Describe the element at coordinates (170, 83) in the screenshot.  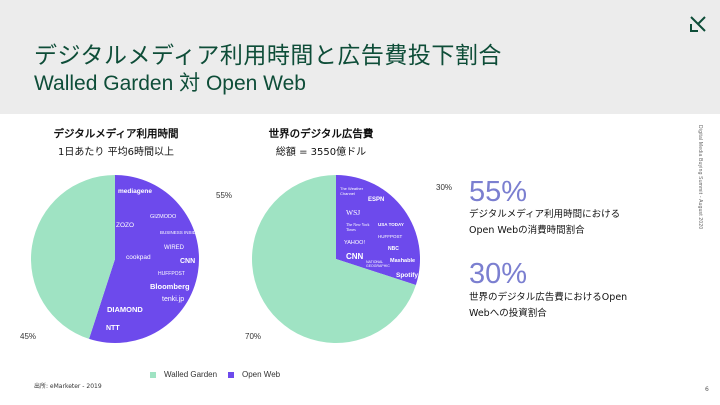
I see `slide-subtitle: Walled Garden 対 Open Web` at that location.